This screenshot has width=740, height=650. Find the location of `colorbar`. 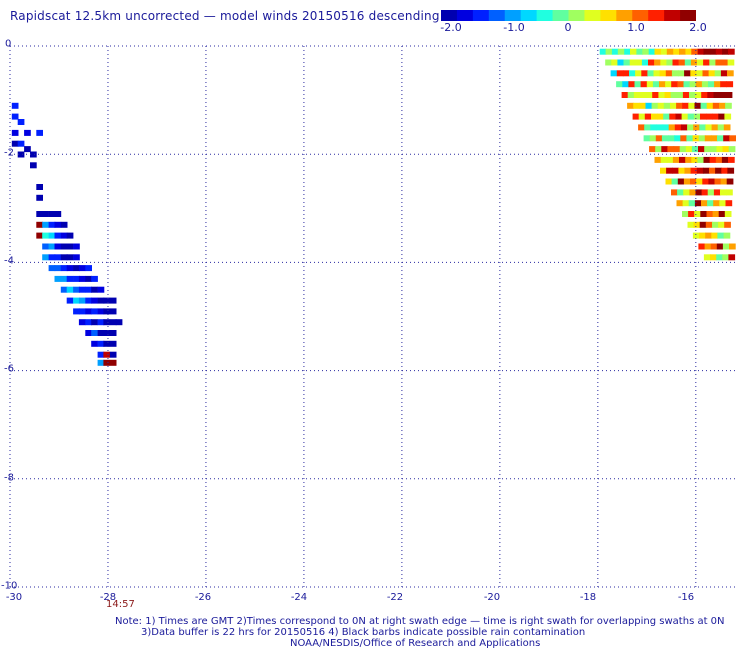

colorbar is located at coordinates (568, 15).